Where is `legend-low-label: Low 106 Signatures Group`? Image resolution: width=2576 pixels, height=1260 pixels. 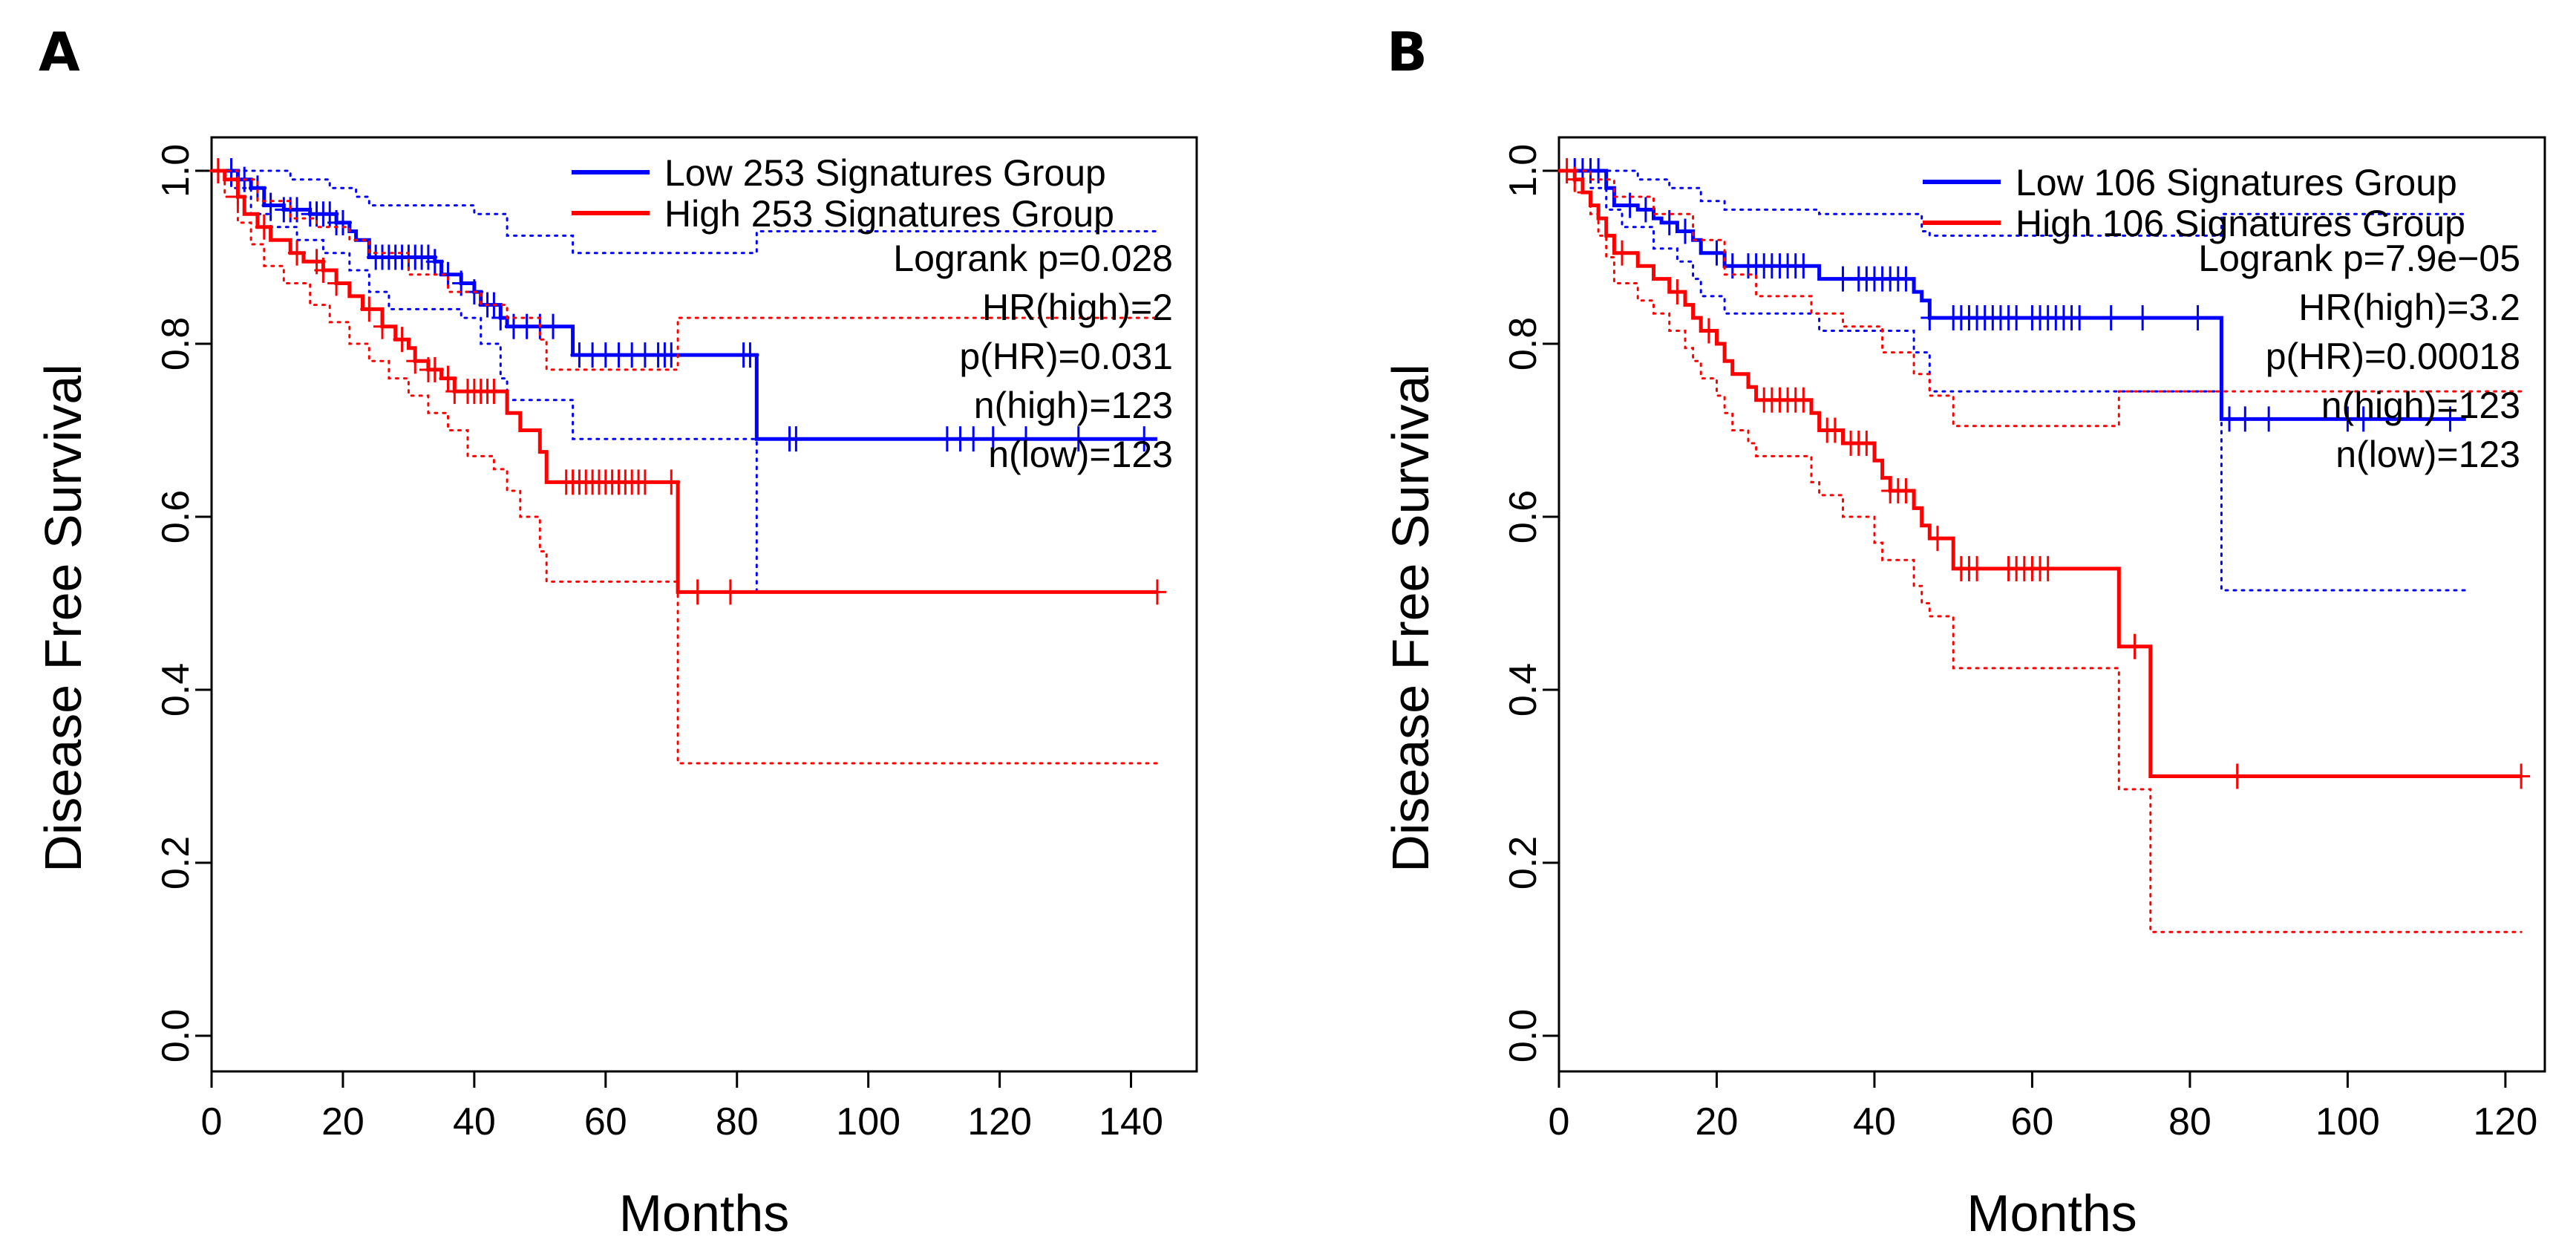 legend-low-label: Low 106 Signatures Group is located at coordinates (2236, 182).